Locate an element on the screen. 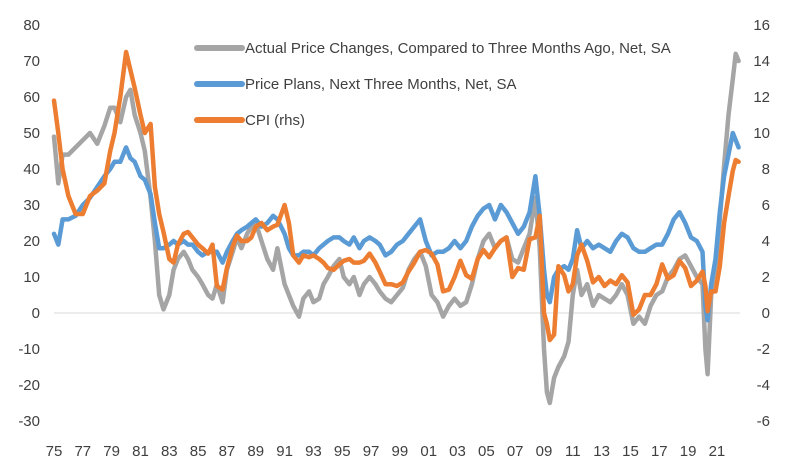 This screenshot has height=465, width=790. x-tick-label: 95 is located at coordinates (342, 451).